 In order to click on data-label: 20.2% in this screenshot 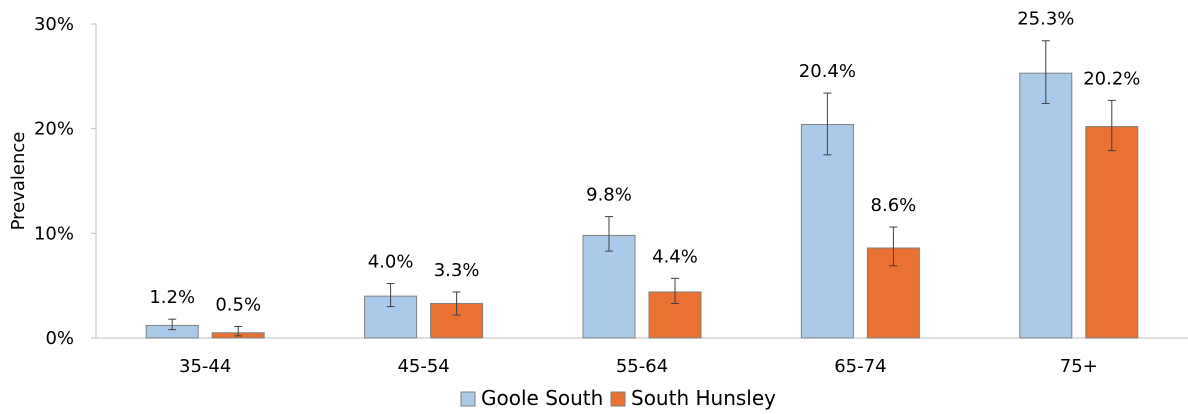, I will do `click(1111, 78)`.